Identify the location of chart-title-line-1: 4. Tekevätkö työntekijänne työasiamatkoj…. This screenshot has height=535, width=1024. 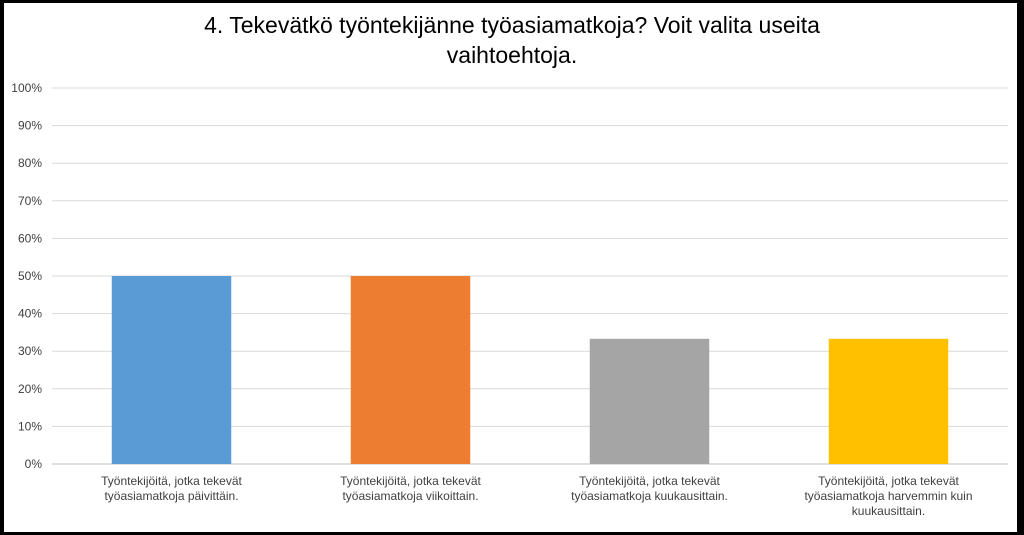
(512, 25).